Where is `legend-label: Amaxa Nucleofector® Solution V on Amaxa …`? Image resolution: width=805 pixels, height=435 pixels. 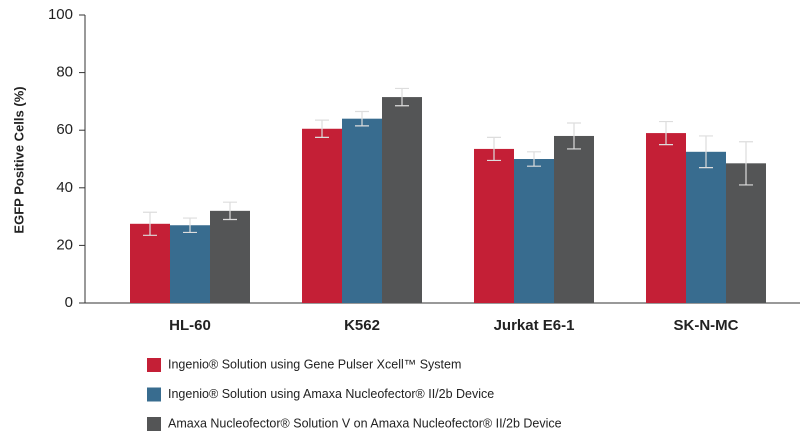 legend-label: Amaxa Nucleofector® Solution V on Amaxa … is located at coordinates (365, 423).